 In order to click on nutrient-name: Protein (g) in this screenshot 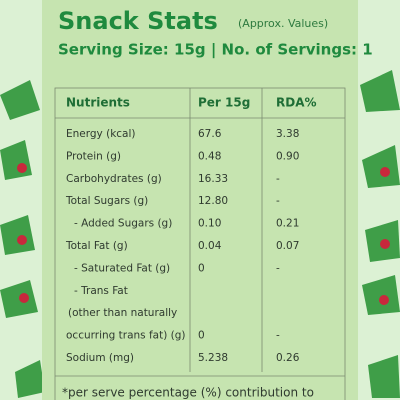, I will do `click(93, 156)`.